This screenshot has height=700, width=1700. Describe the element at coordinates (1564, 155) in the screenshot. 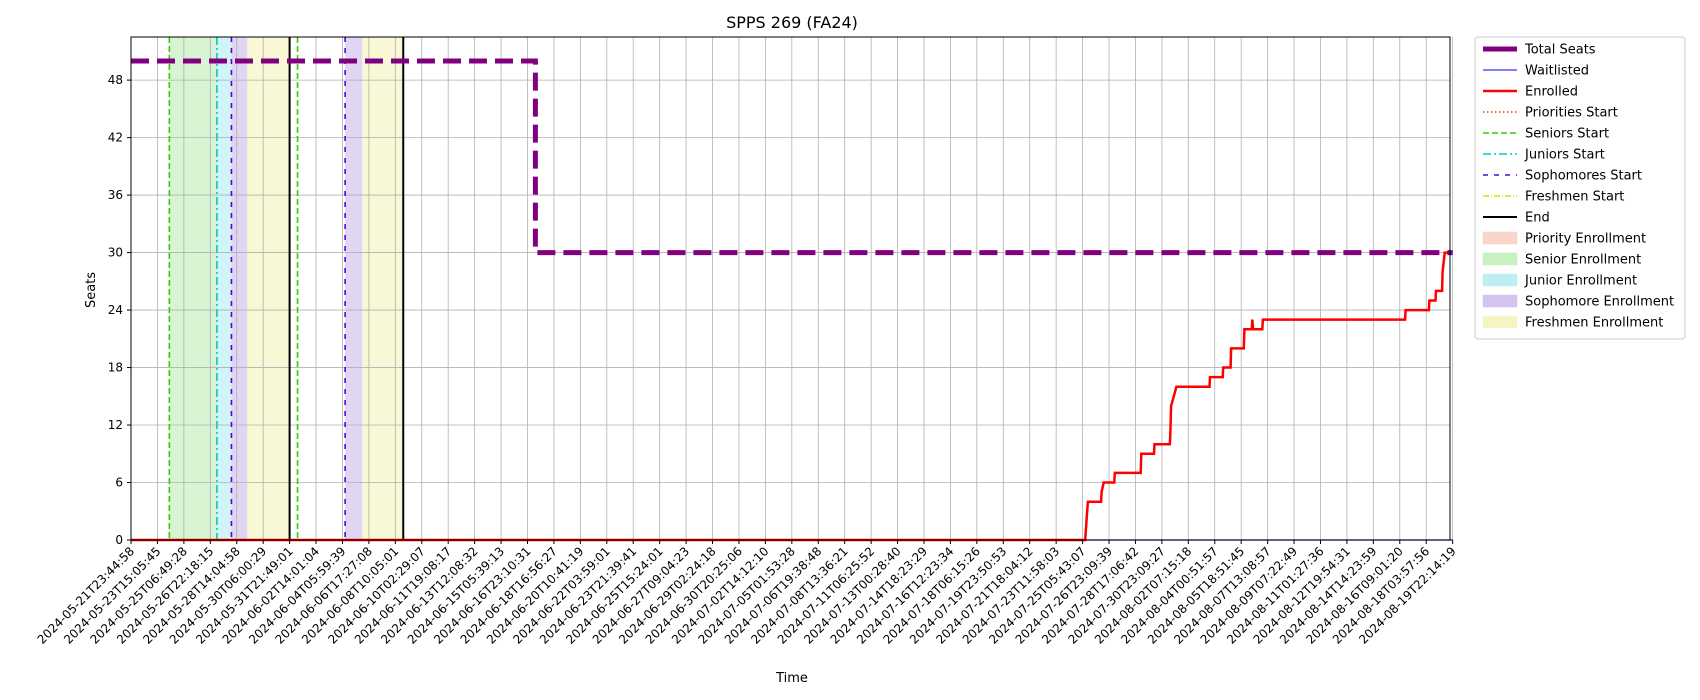

I see `legend-label-juniors-start: Juniors Start` at that location.